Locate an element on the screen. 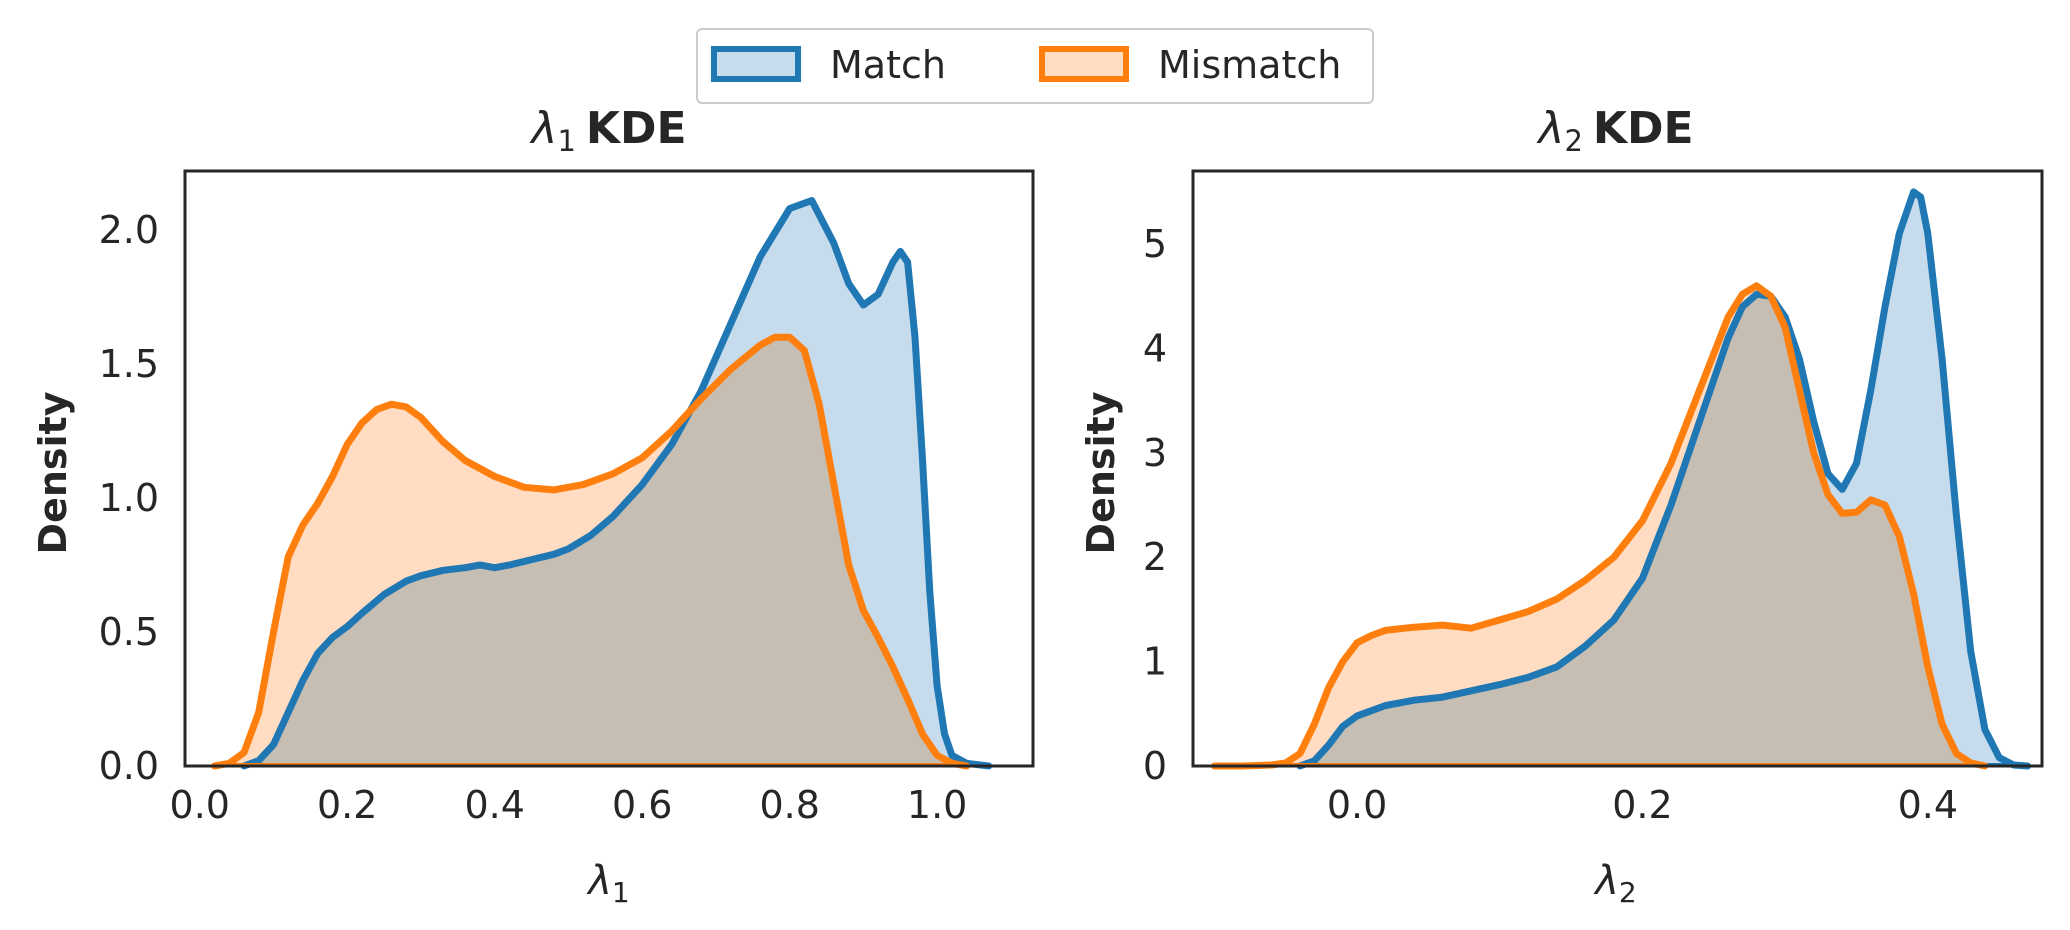 The height and width of the screenshot is (930, 2070). chart2-x-tick-labels: 0.0 0.2 0.4 is located at coordinates (1642, 805).